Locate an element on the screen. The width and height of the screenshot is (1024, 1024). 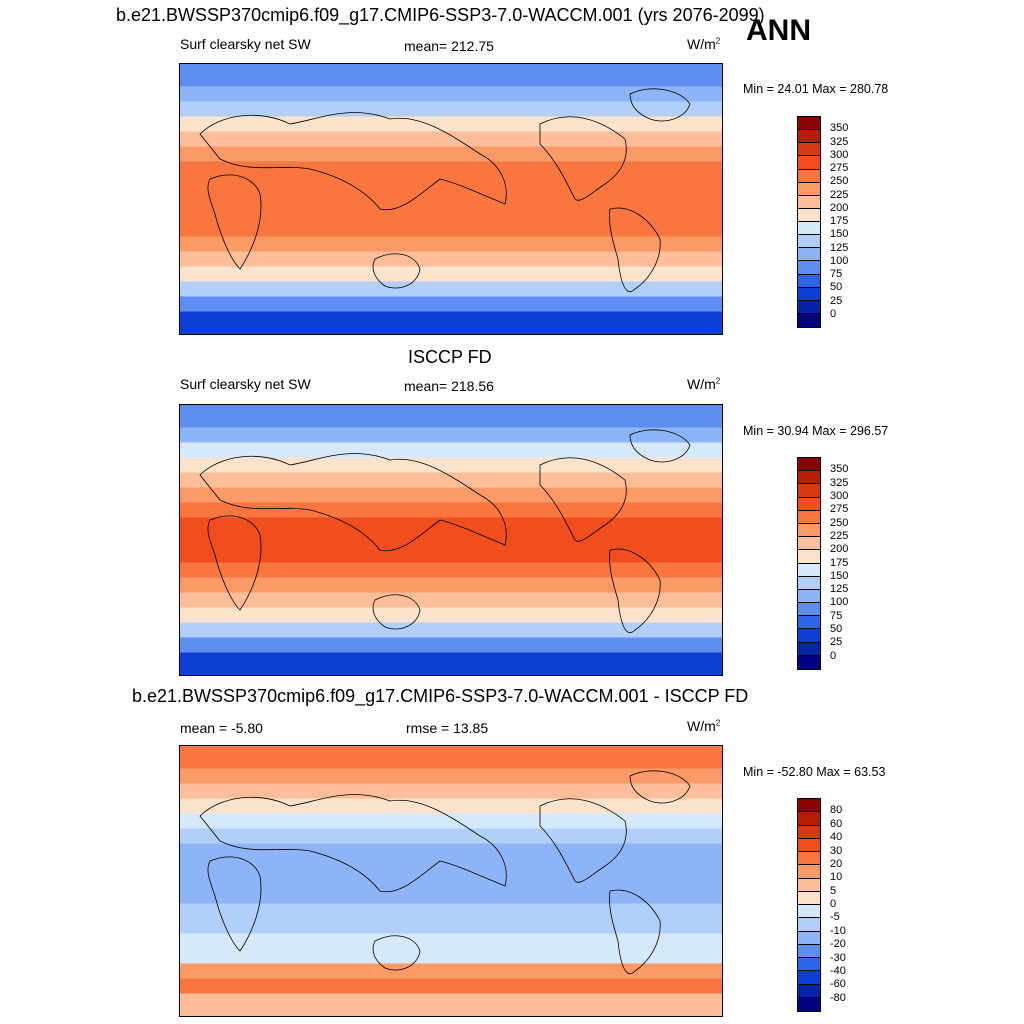
panel-3-colorbar is located at coordinates (809, 905).